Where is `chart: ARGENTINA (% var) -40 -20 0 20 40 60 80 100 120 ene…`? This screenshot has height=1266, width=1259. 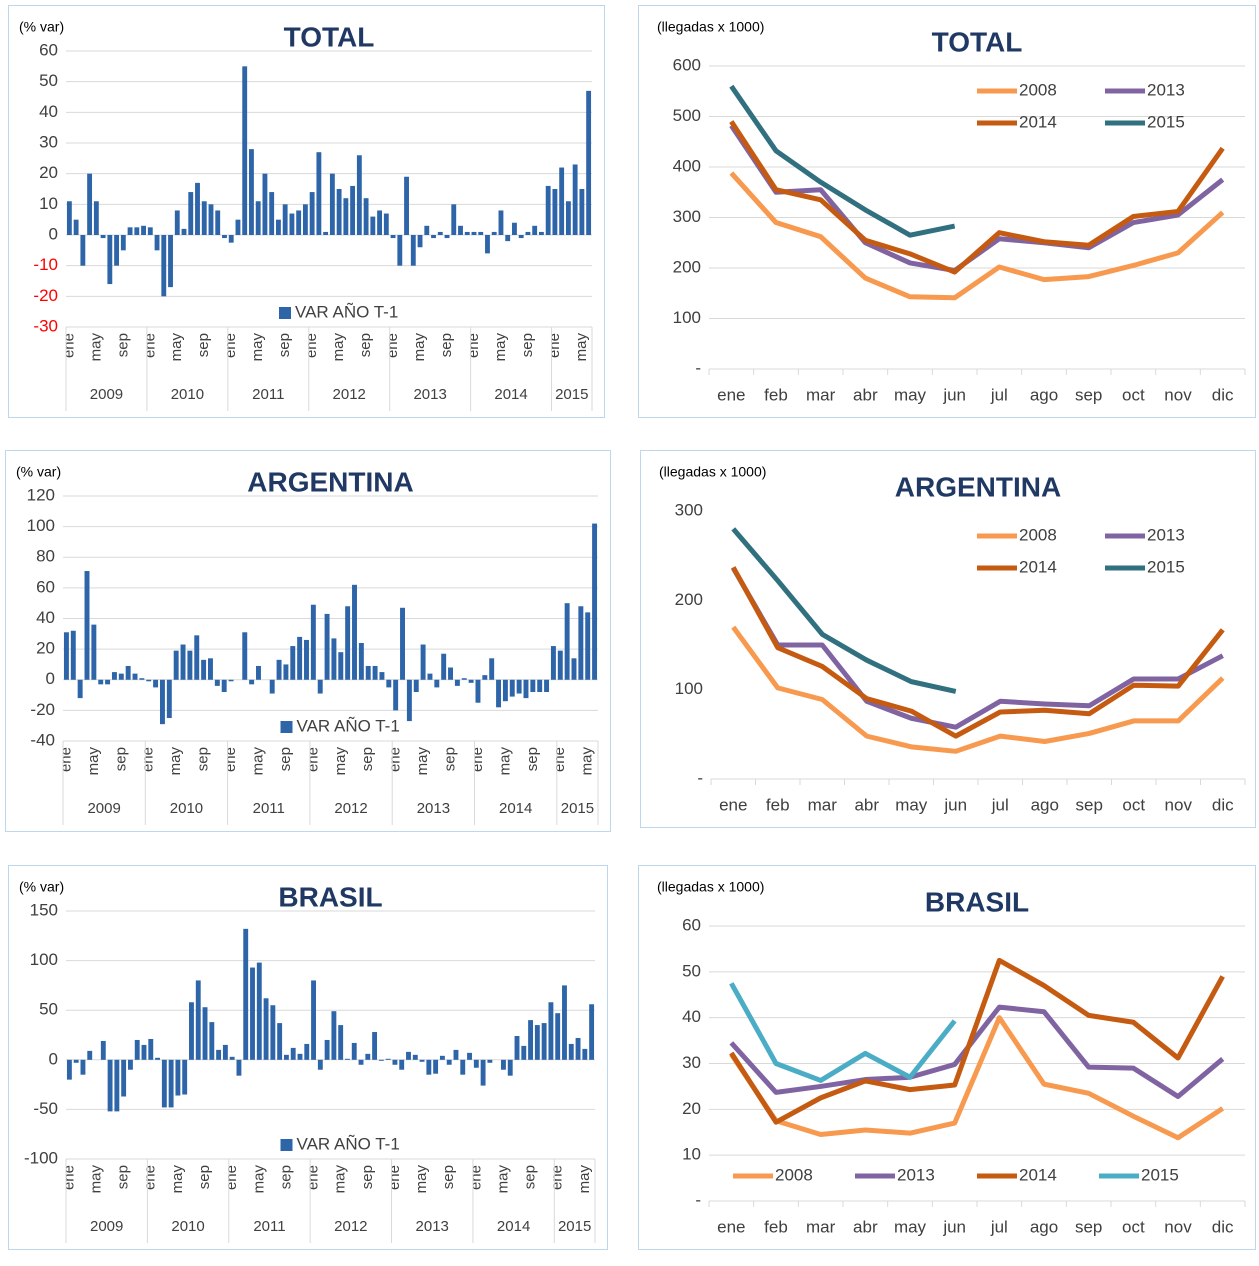
chart: ARGENTINA (% var) -40 -20 0 20 40 60 80 100 120 ene… is located at coordinates (307, 644).